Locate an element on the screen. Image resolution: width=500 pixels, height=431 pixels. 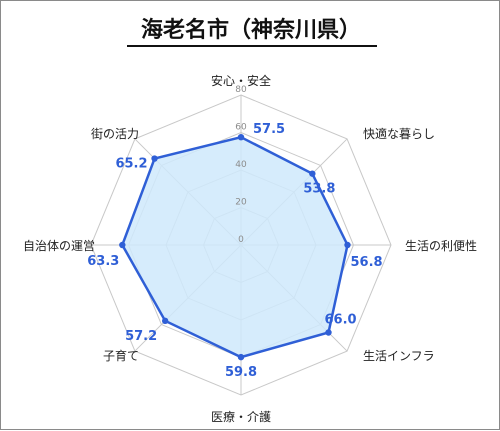
value-label-2: 56.8 is located at coordinates (367, 262).